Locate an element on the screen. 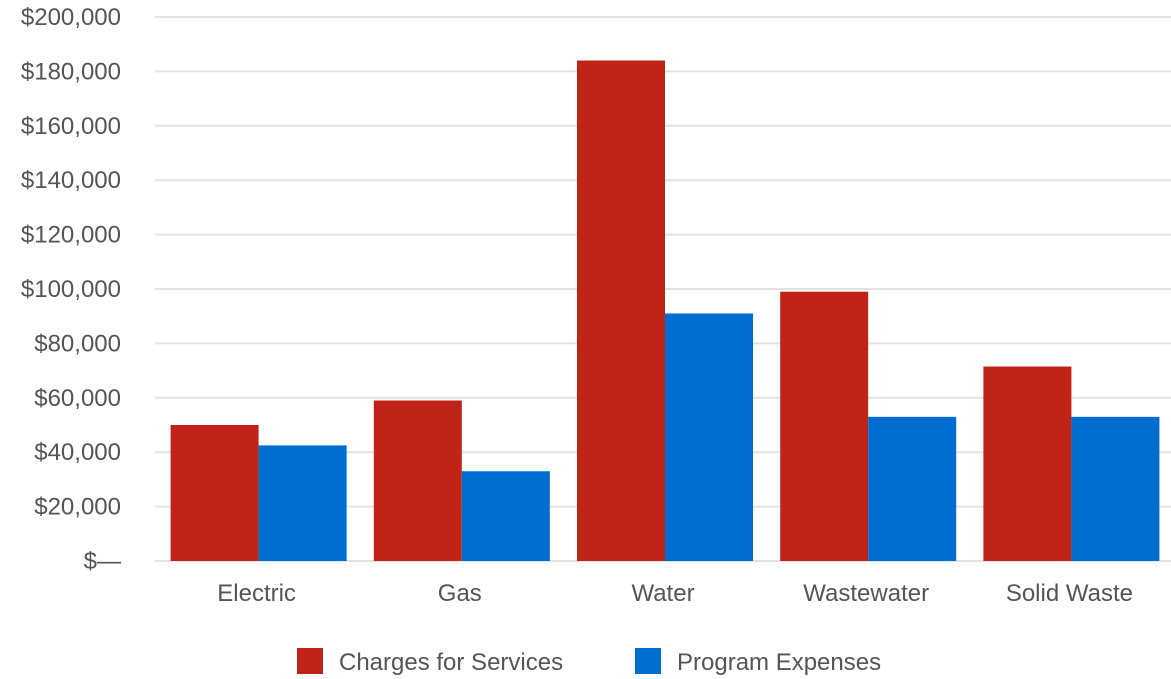 Image resolution: width=1171 pixels, height=679 pixels. y-tick-label: $— is located at coordinates (102, 561).